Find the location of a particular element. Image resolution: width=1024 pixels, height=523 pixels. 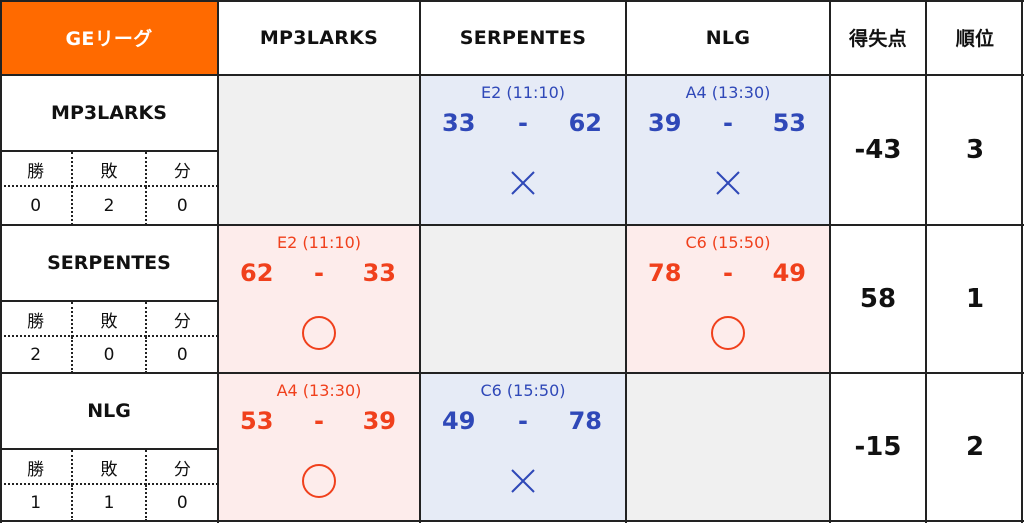

team-name: MP3LARKS is located at coordinates (109, 112).